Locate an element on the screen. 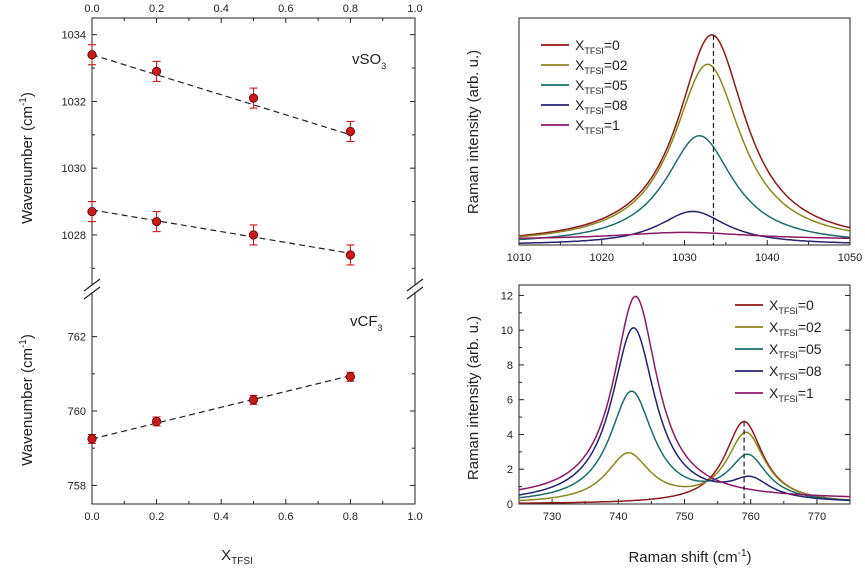 This screenshot has height=570, width=865. x-tick-label: 760 is located at coordinates (751, 517).